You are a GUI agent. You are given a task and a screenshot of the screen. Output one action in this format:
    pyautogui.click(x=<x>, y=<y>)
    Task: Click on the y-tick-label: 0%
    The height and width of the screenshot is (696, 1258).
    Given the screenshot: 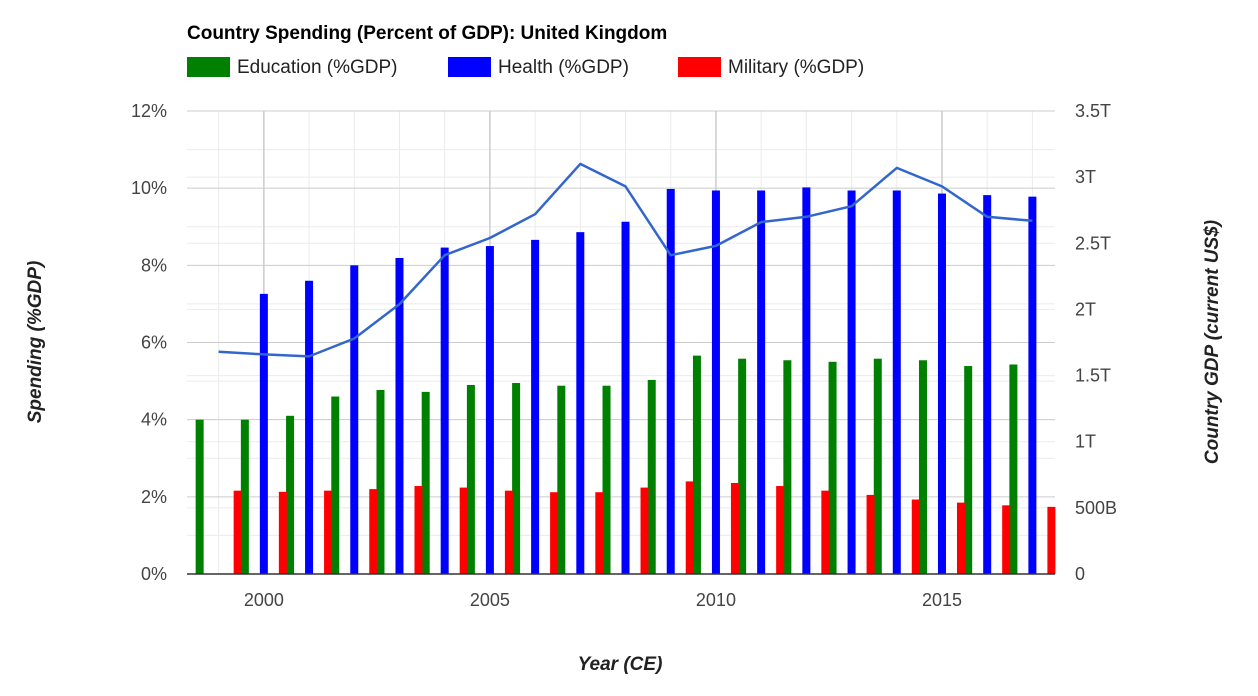 What is the action you would take?
    pyautogui.click(x=154, y=574)
    